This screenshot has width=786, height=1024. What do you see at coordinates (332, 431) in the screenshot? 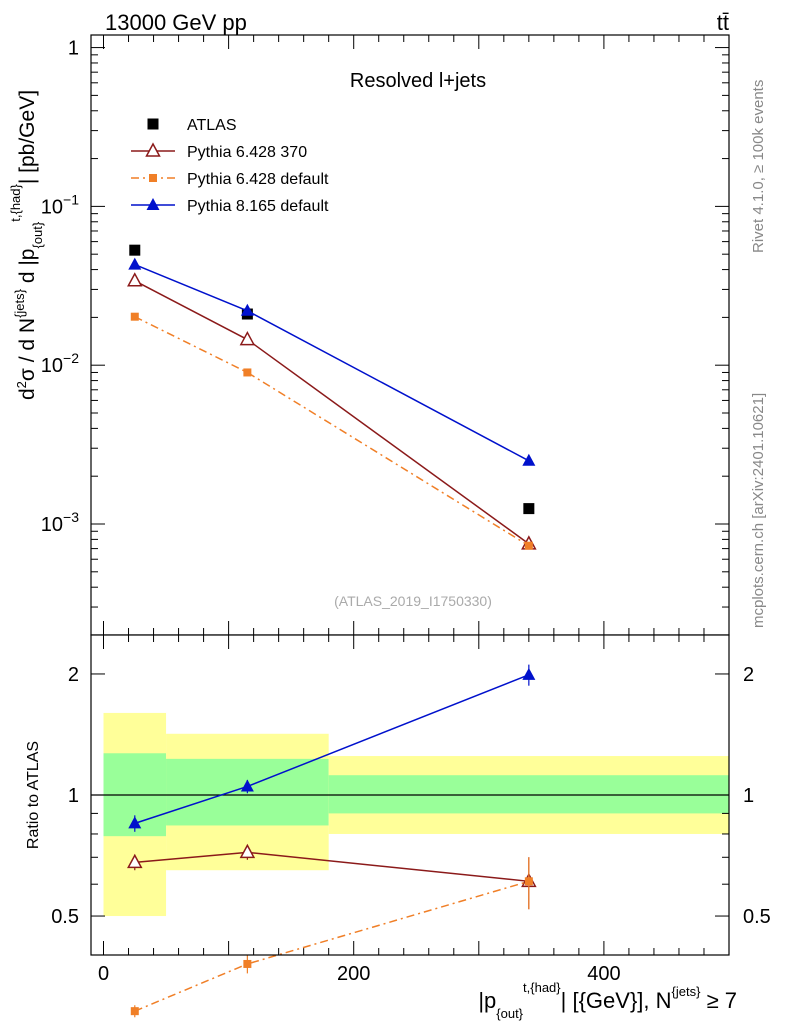
I see `series-line-pythia-6-428-default` at bounding box center [332, 431].